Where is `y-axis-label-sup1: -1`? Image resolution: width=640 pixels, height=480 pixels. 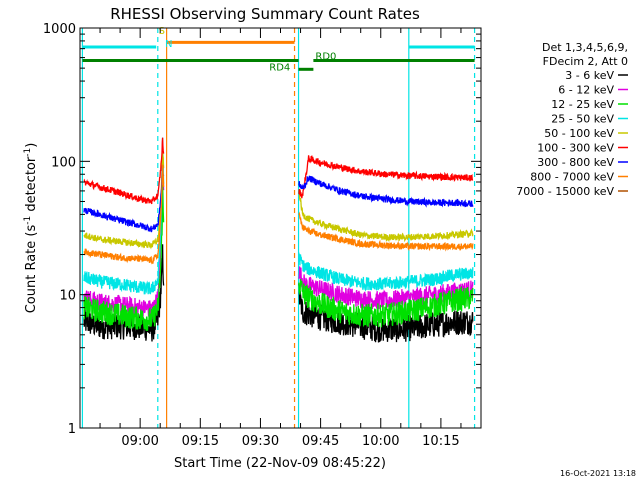 y-axis-label-sup1: -1 is located at coordinates (28, 220).